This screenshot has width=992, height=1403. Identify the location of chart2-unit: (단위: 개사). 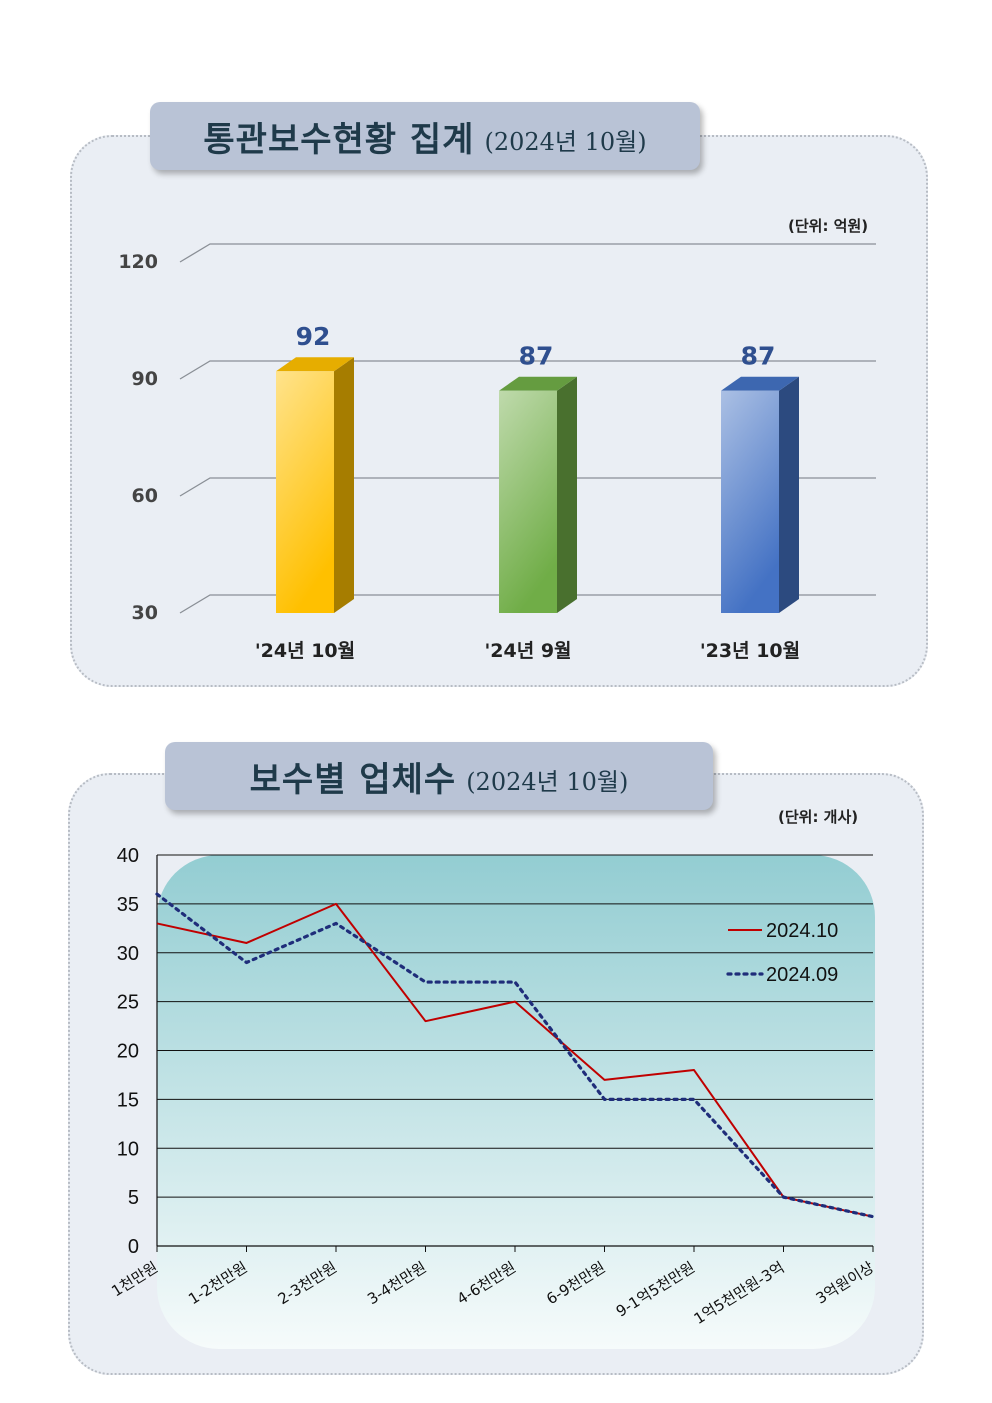
(818, 817).